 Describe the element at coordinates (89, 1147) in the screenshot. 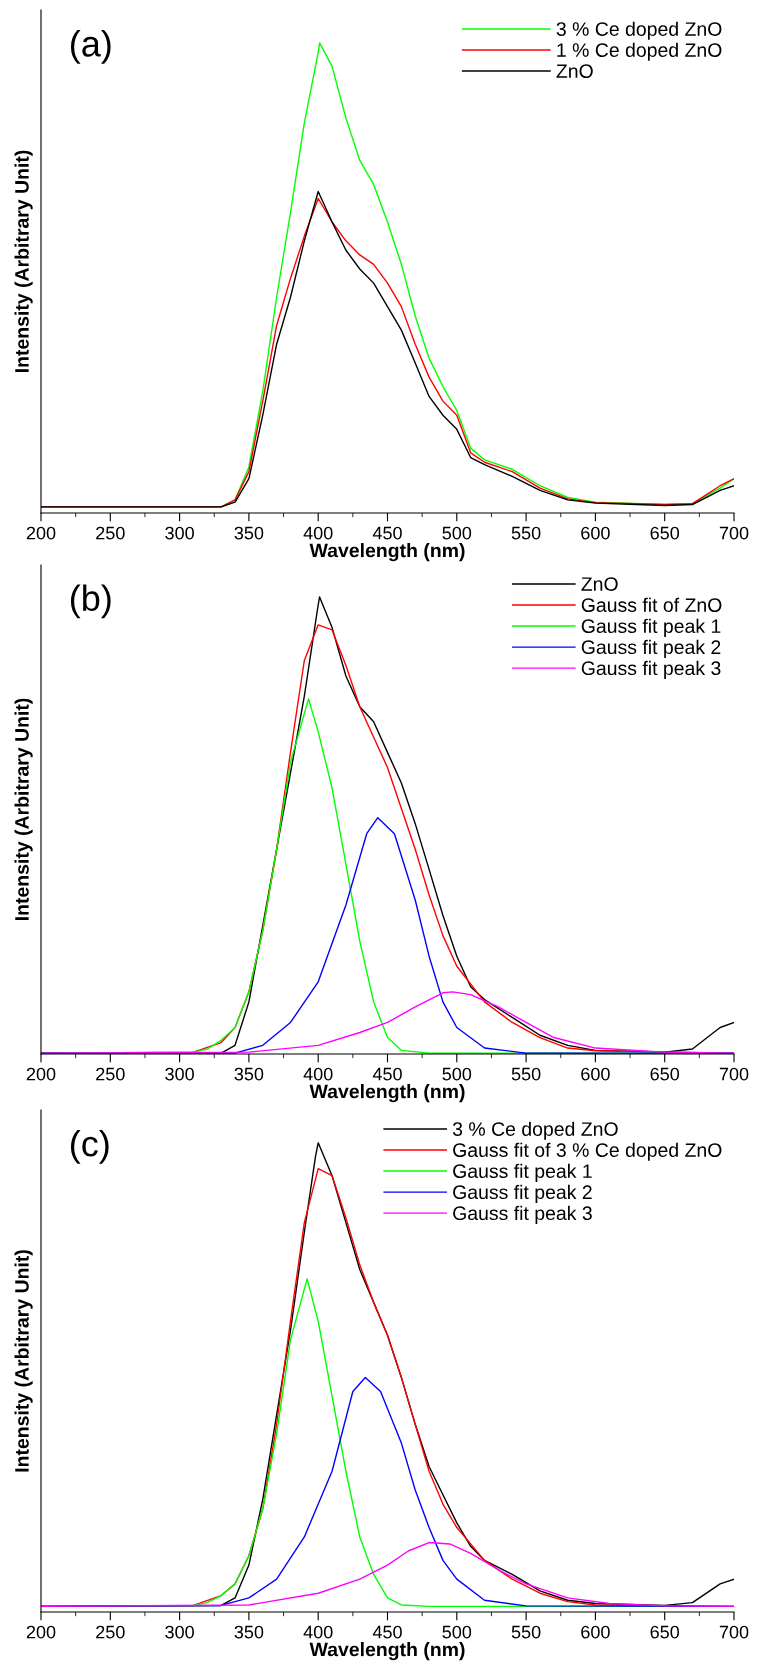

I see `chart-title: (c)` at that location.